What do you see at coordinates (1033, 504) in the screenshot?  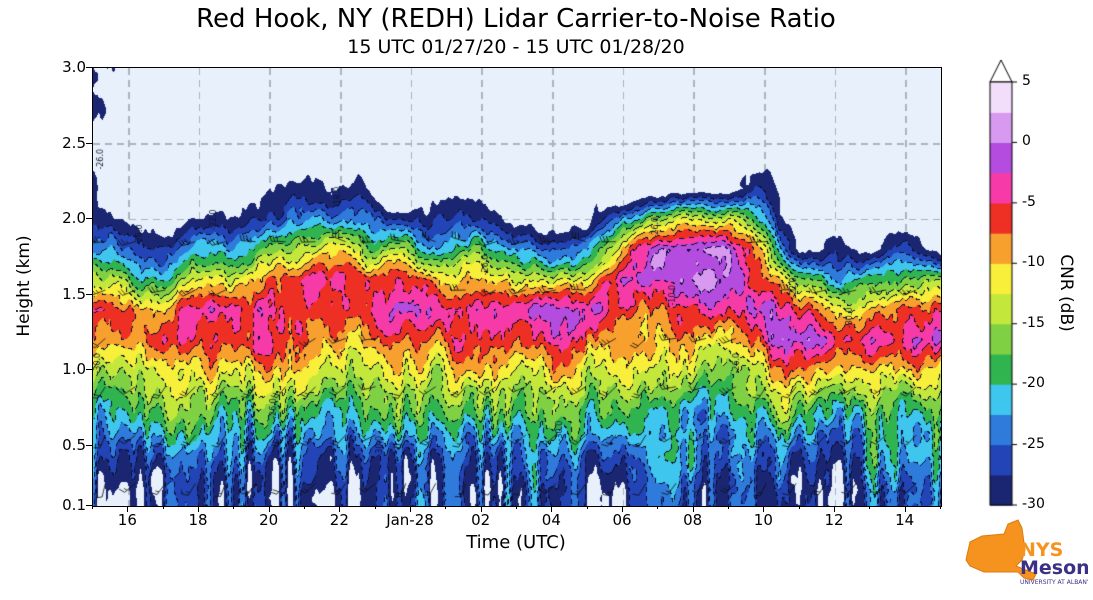 I see `colorbar-tick-label: -30` at bounding box center [1033, 504].